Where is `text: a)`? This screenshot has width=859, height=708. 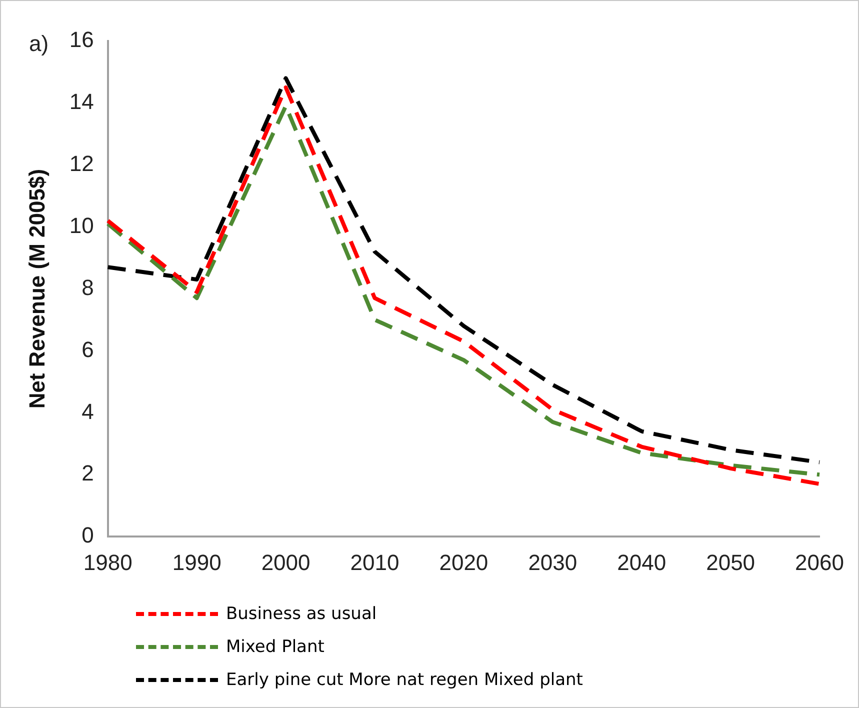 text: a) is located at coordinates (39, 44).